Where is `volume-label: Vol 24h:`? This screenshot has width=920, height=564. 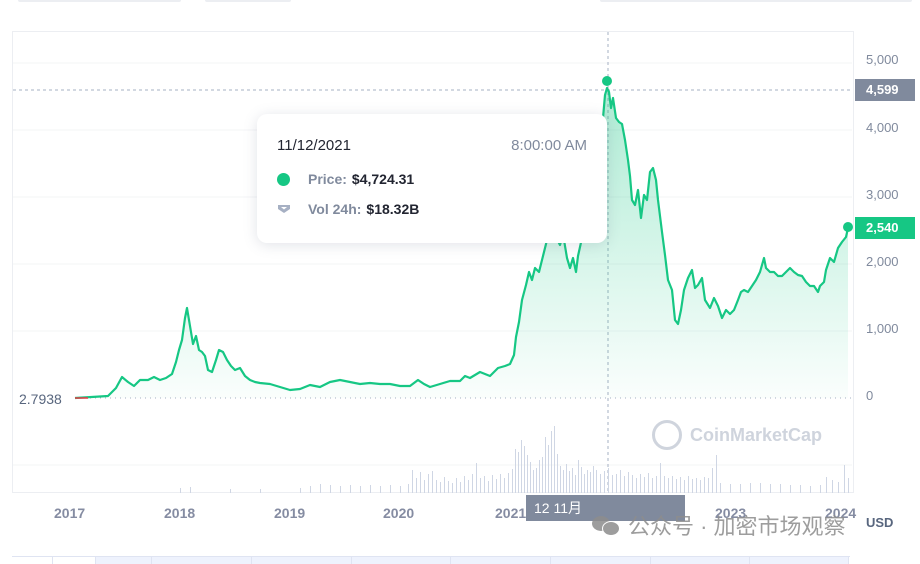
volume-label: Vol 24h: is located at coordinates (335, 209).